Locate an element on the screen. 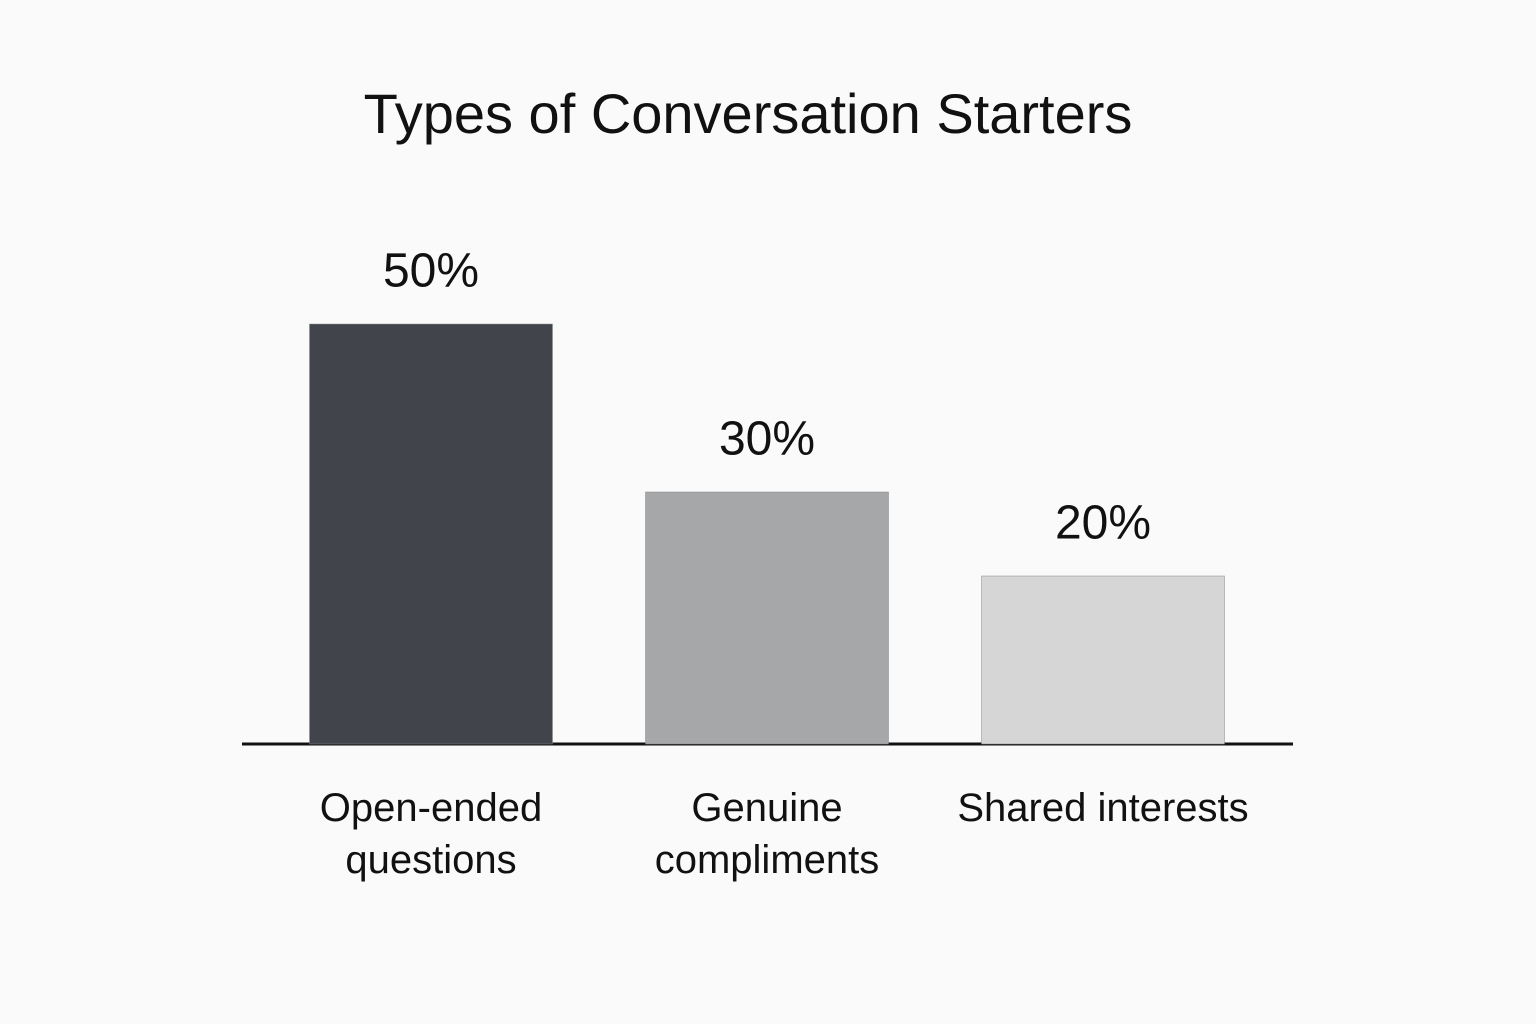  x-tick-label: Genuine compliments is located at coordinates (767, 834).